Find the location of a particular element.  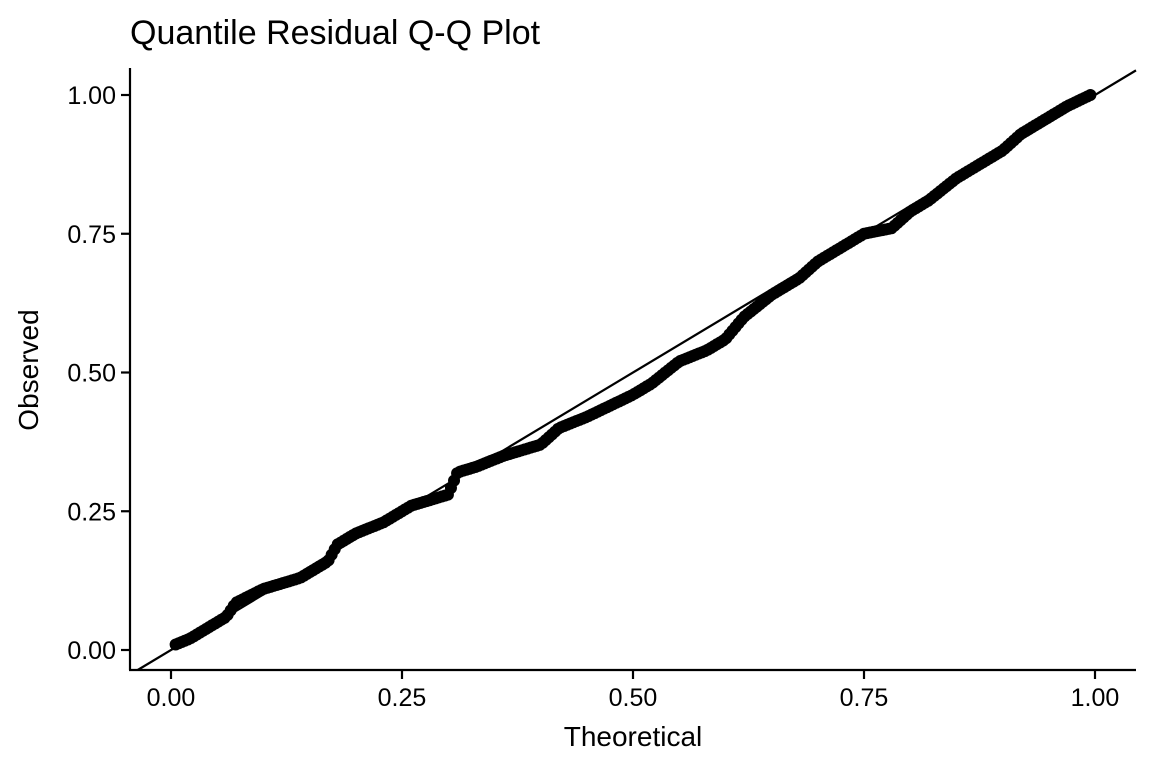

chart-title: Quantile Residual Q-Q Plot is located at coordinates (335, 33).